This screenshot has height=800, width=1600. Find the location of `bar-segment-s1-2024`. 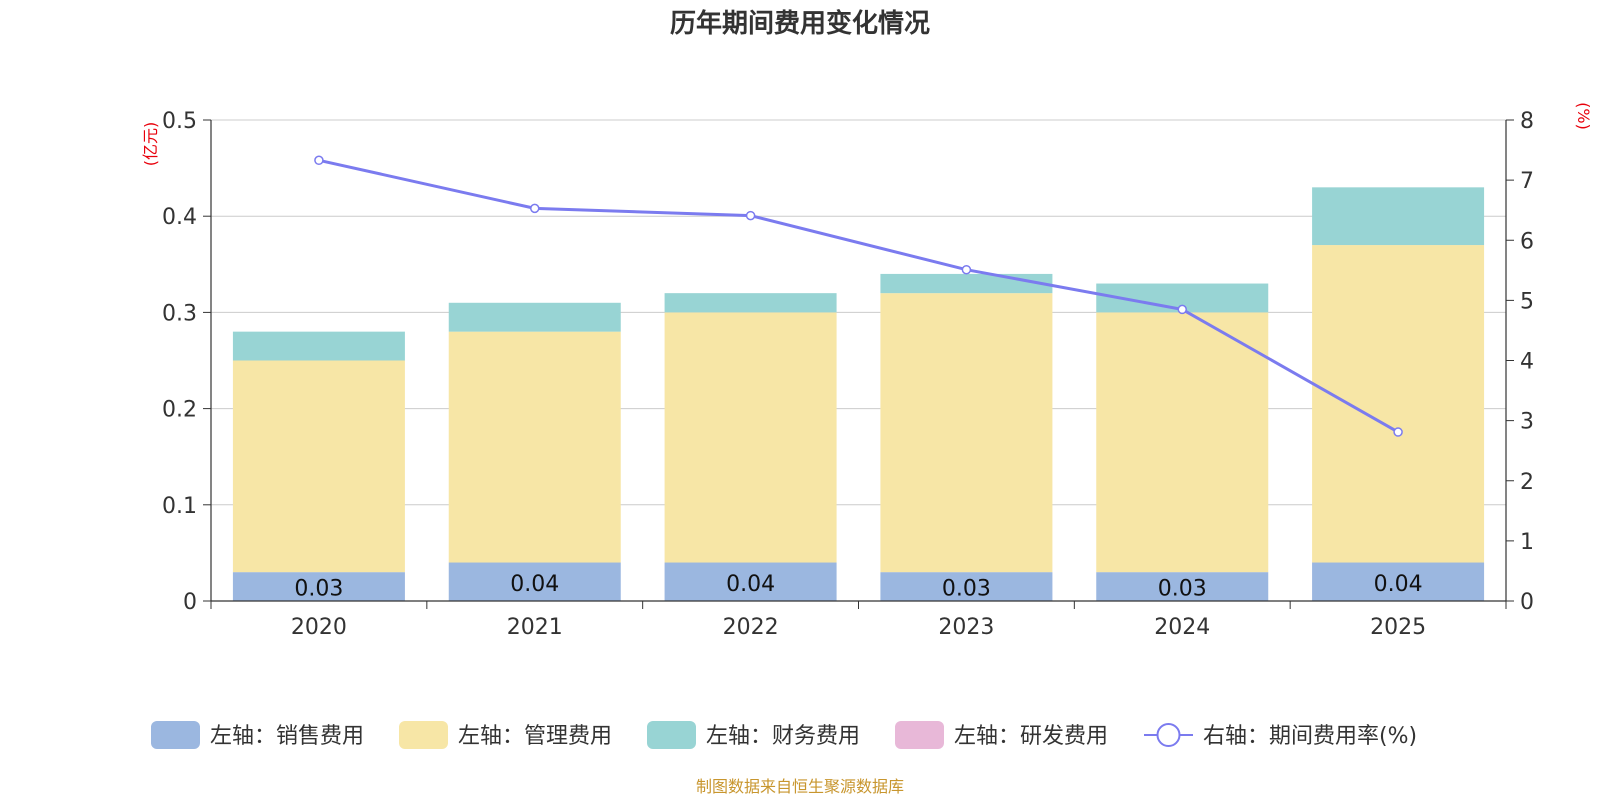

bar-segment-s1-2024 is located at coordinates (1182, 442).